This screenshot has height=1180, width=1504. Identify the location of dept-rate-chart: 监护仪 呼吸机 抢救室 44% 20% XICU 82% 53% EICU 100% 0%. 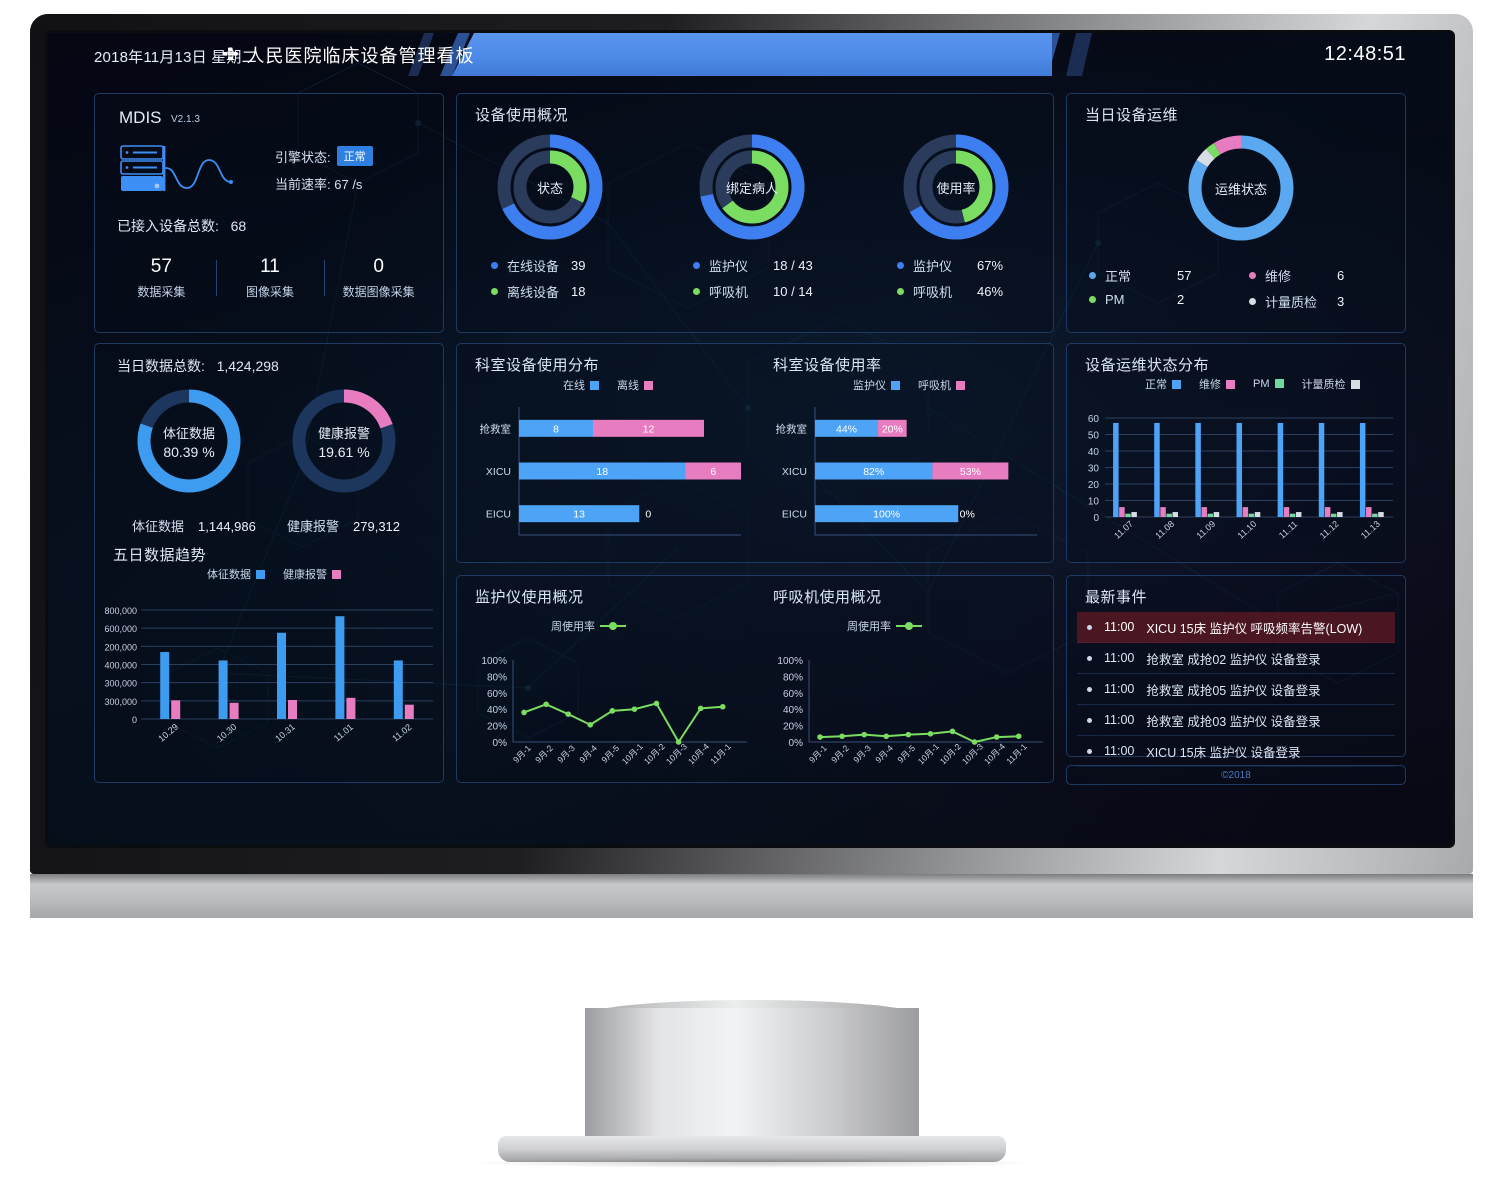
(908, 464).